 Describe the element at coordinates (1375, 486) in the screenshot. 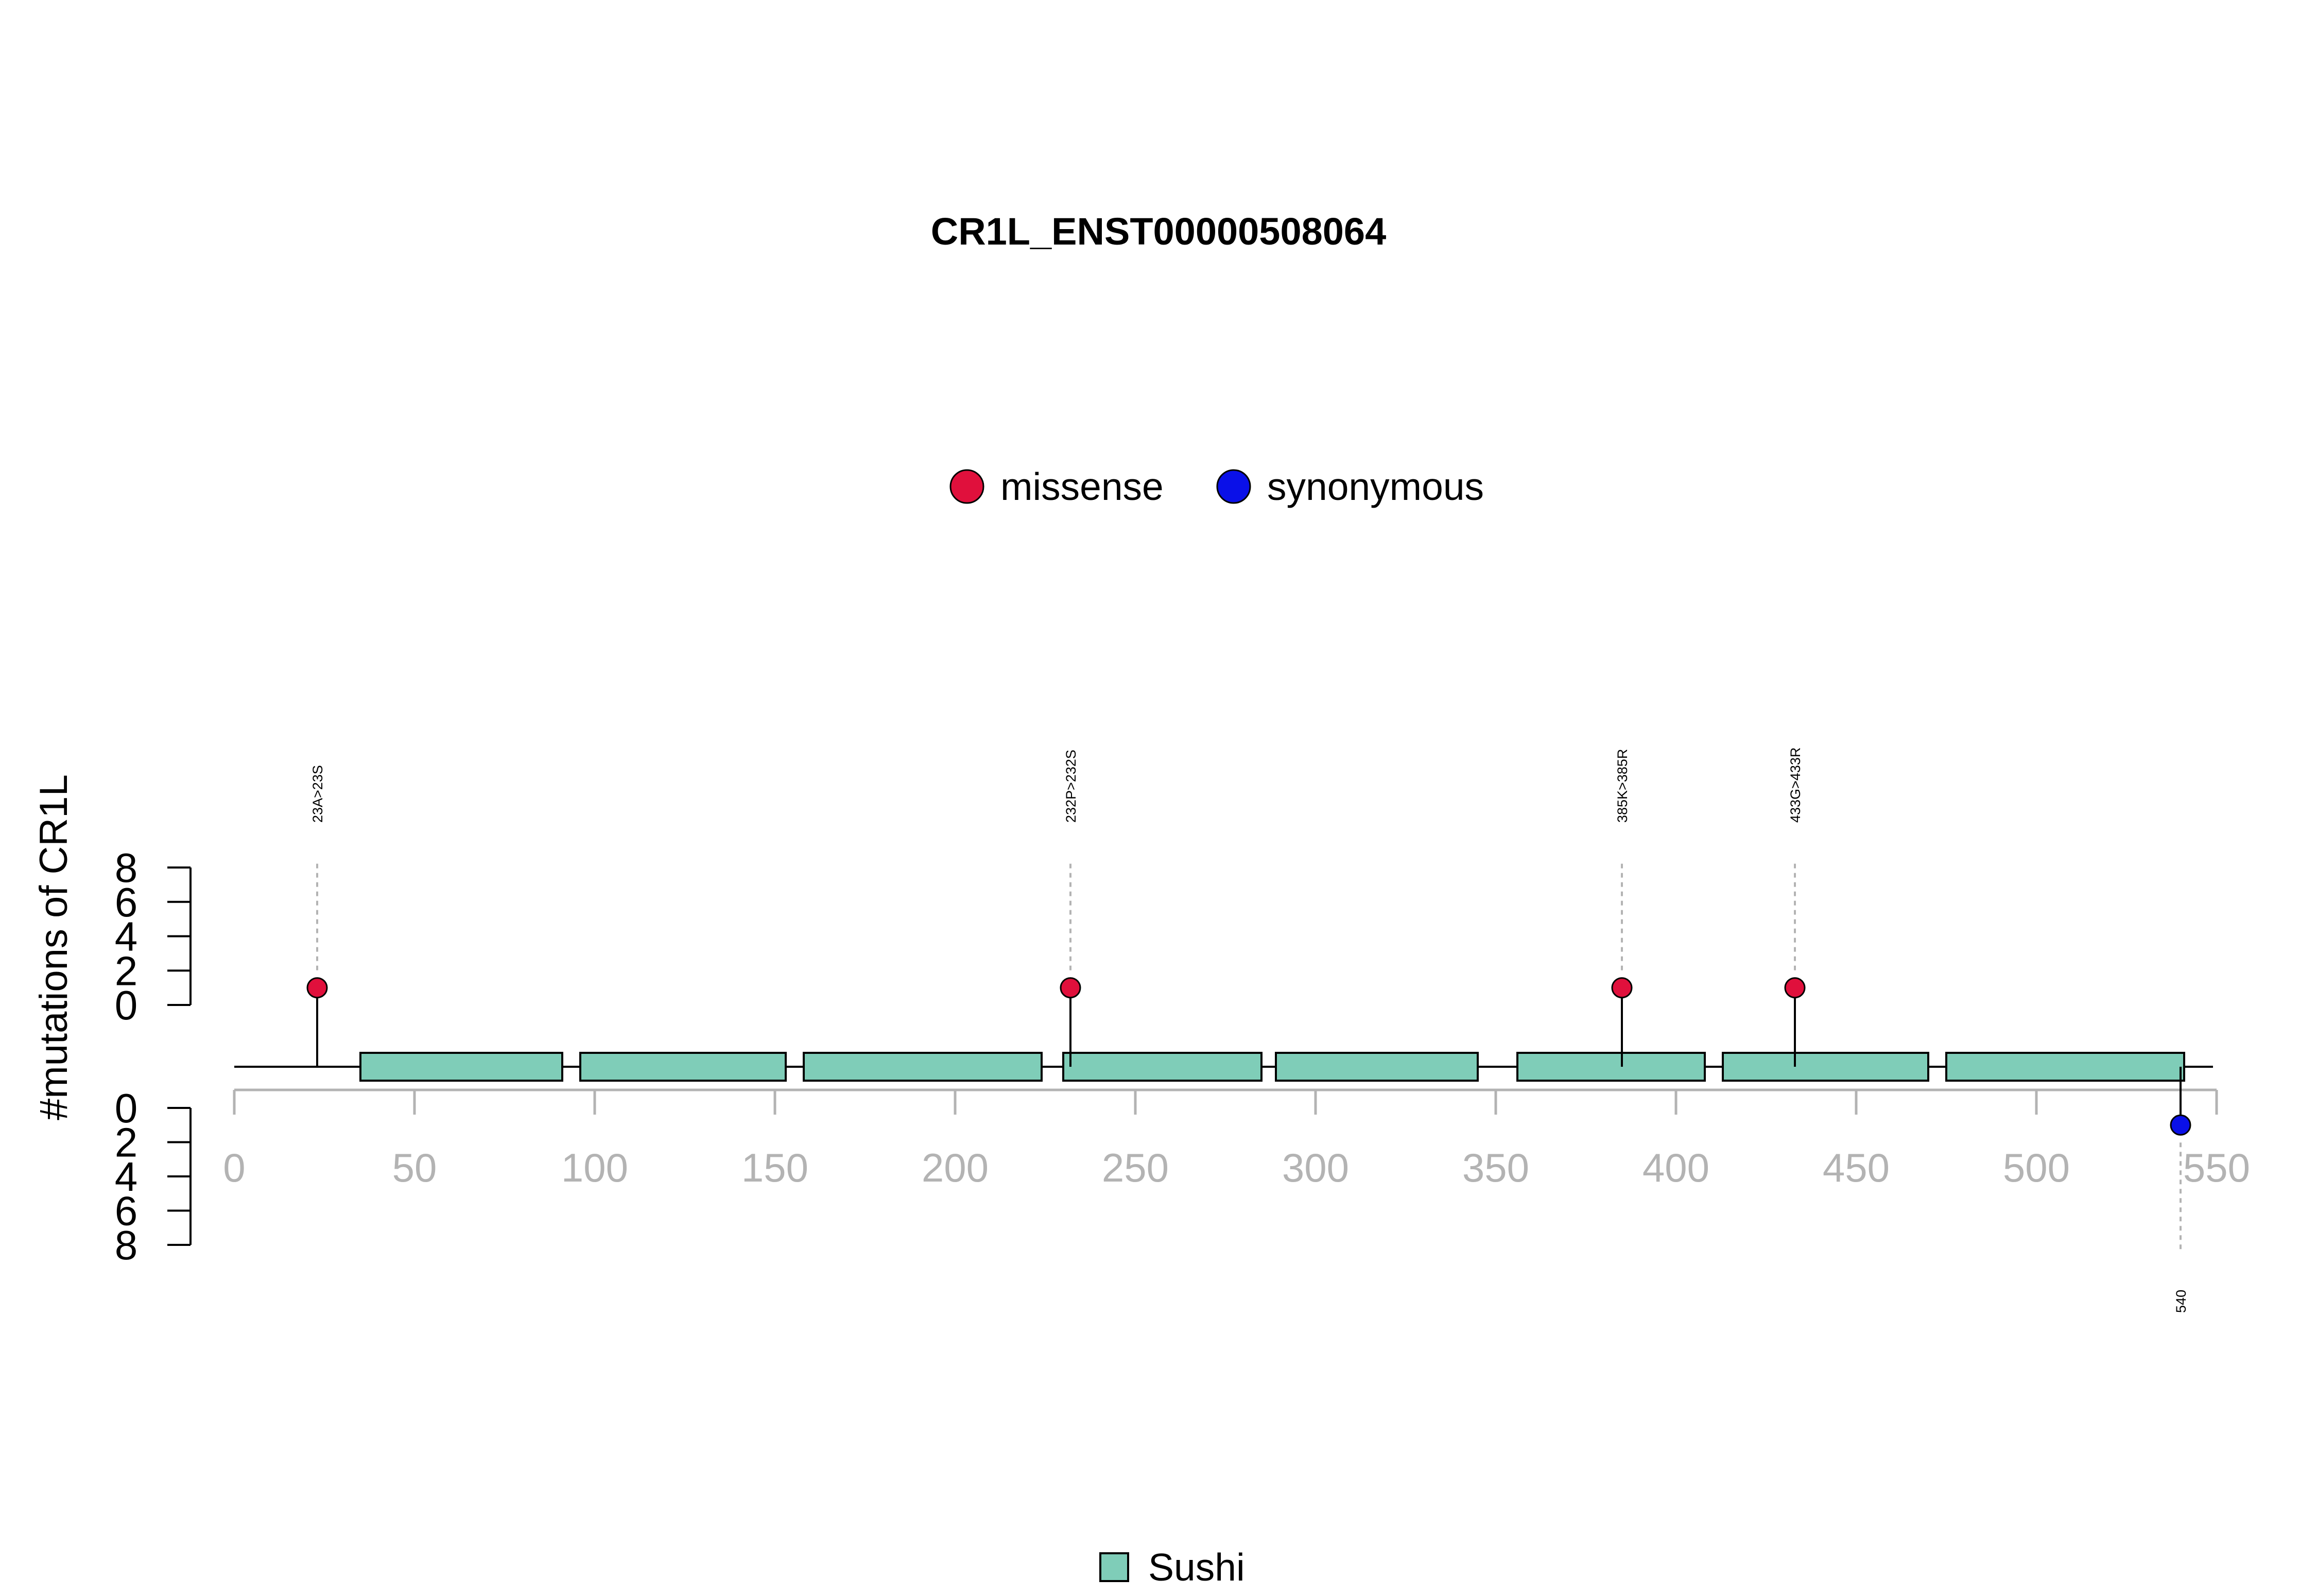

I see `legend-label-synonymous: synonymous` at that location.